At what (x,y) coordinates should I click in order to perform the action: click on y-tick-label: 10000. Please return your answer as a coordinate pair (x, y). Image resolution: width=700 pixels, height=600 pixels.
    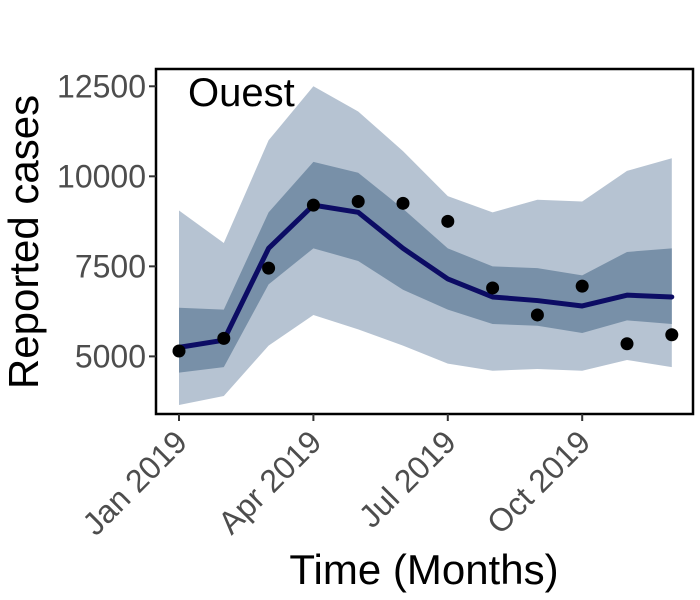
    Looking at the image, I should click on (101, 176).